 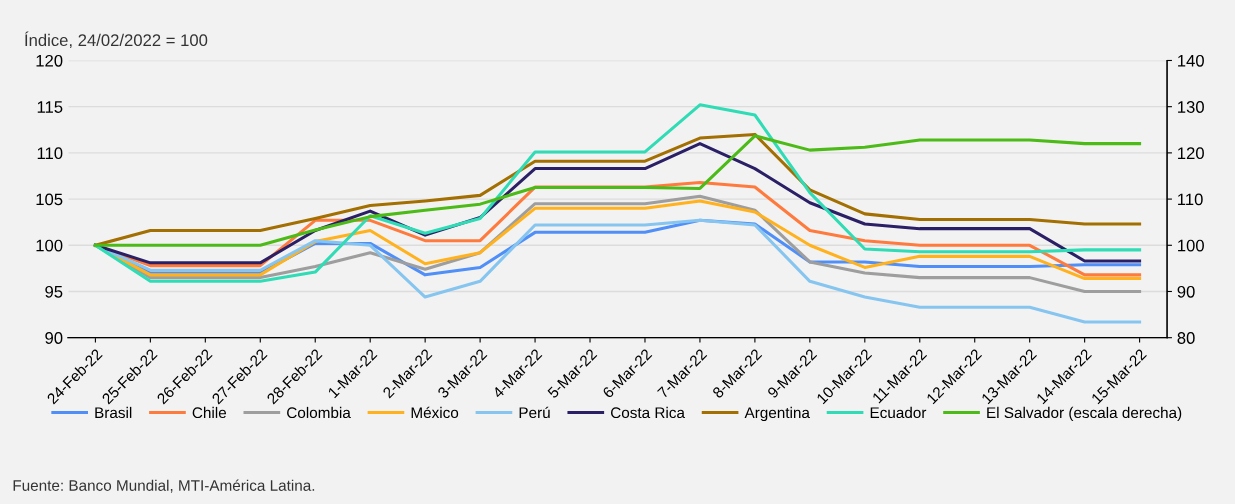 What do you see at coordinates (49, 245) in the screenshot?
I see `y-tick-label: 100` at bounding box center [49, 245].